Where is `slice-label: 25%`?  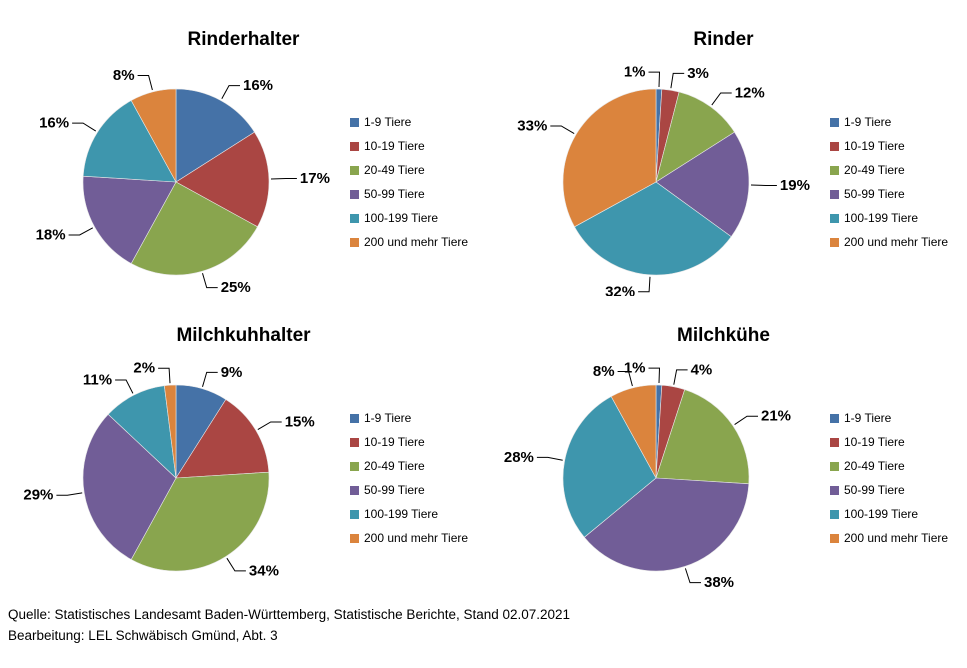 slice-label: 25% is located at coordinates (236, 287).